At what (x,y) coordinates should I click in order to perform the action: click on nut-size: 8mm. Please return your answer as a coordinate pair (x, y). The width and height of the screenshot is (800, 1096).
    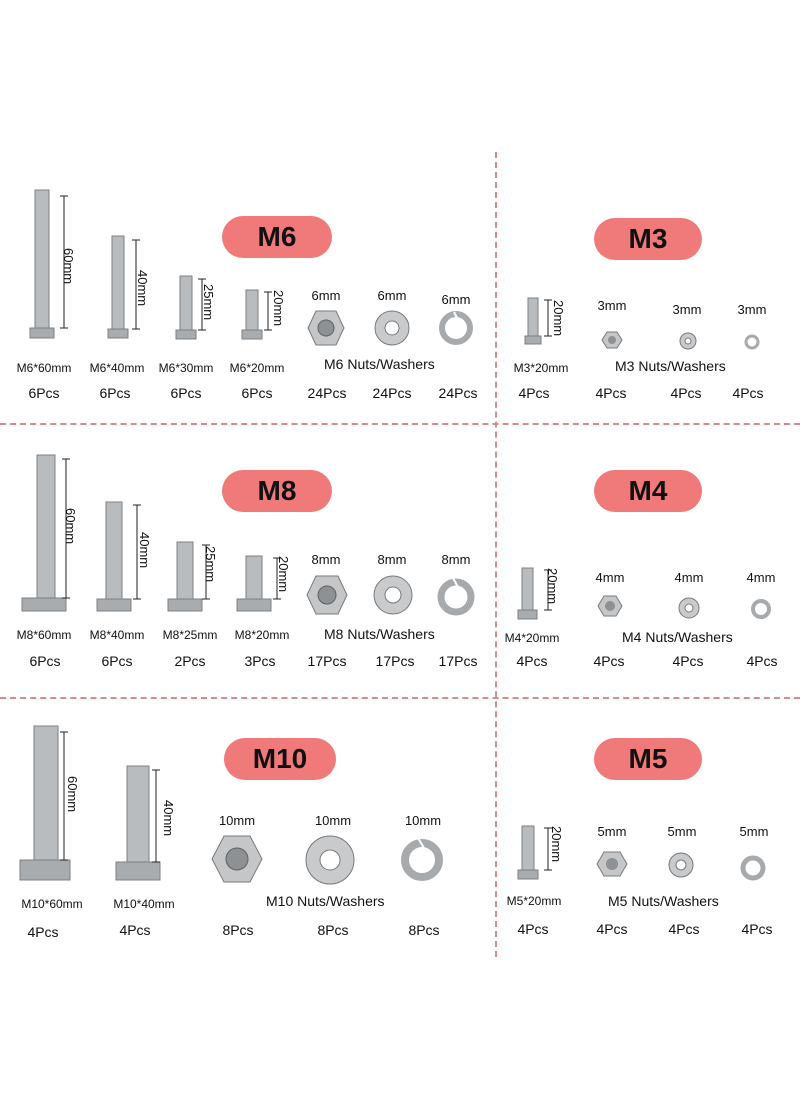
    Looking at the image, I should click on (326, 559).